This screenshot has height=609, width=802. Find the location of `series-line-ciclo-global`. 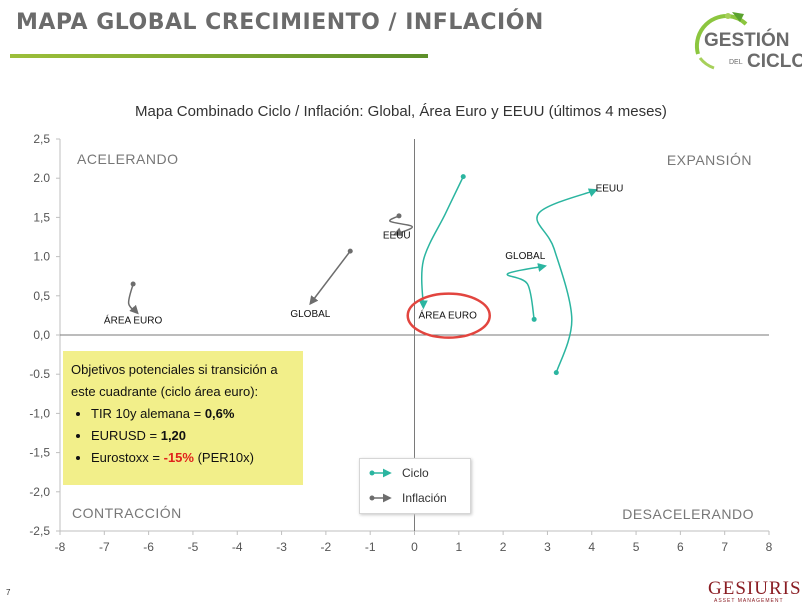

series-line-ciclo-global is located at coordinates (526, 291).